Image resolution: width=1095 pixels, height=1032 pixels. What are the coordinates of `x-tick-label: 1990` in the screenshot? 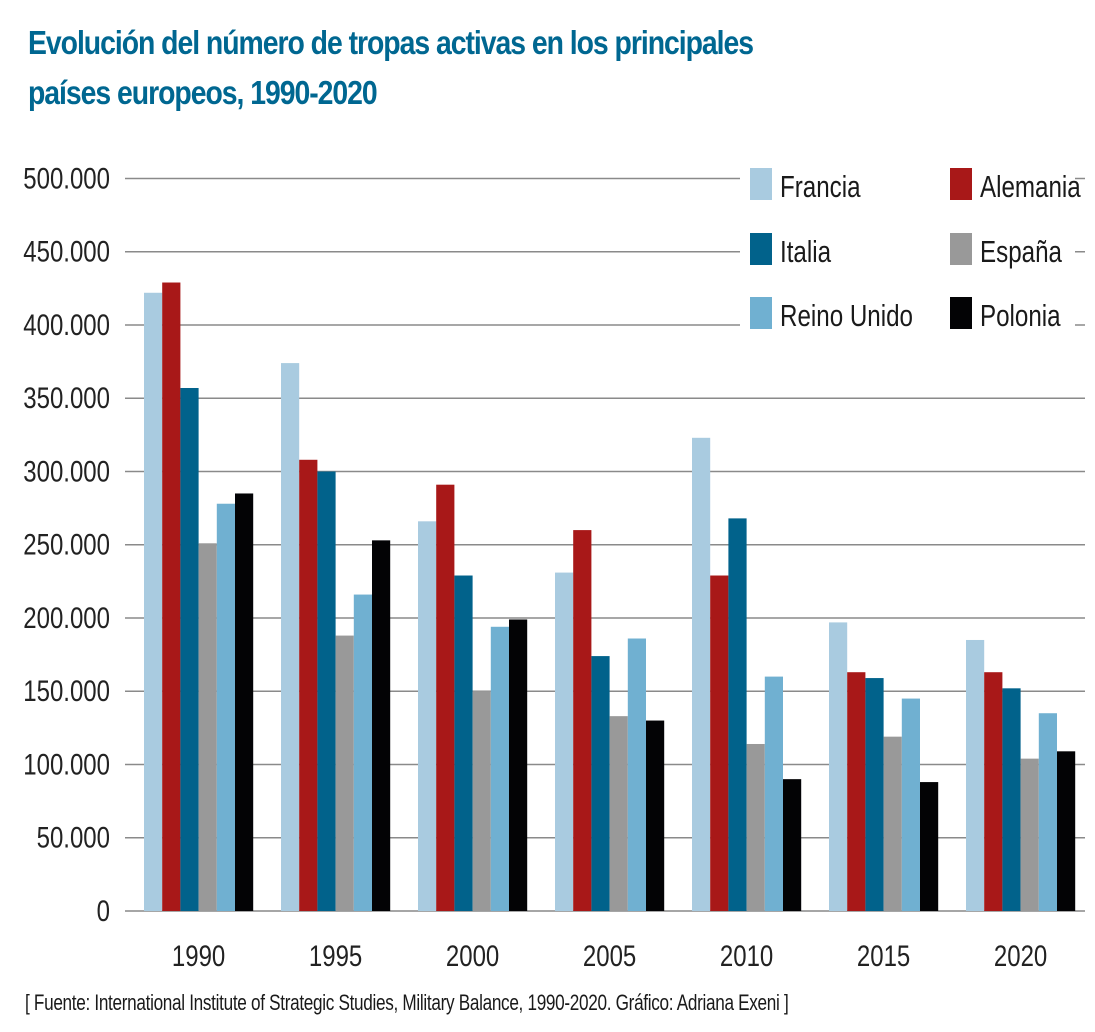 It's located at (198, 955).